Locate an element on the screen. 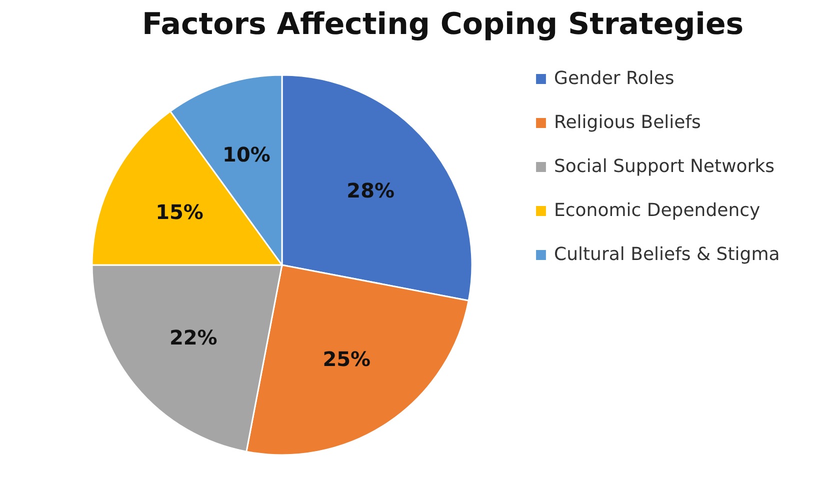  legend-label: Social Support Networks is located at coordinates (664, 166).